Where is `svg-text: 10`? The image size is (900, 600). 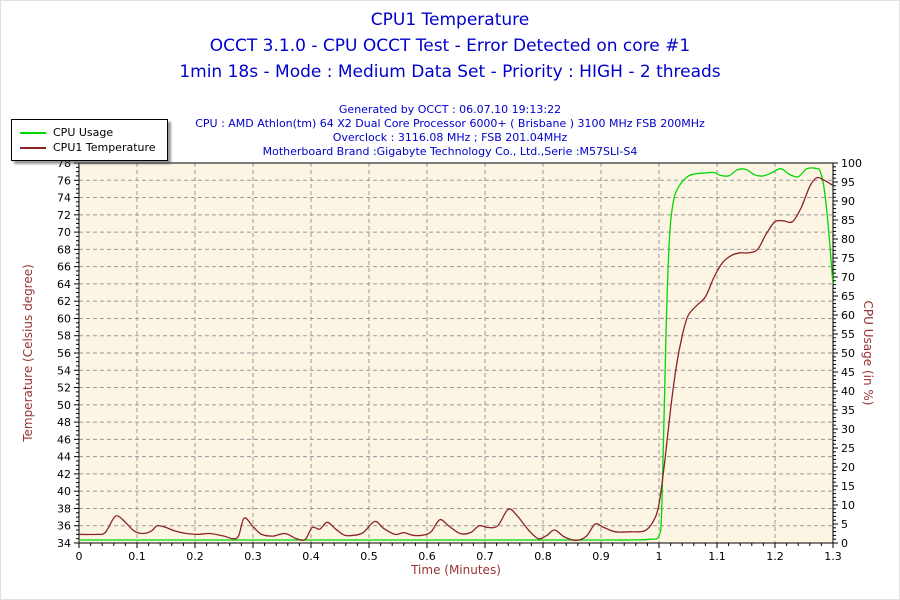
svg-text: 10 is located at coordinates (848, 505).